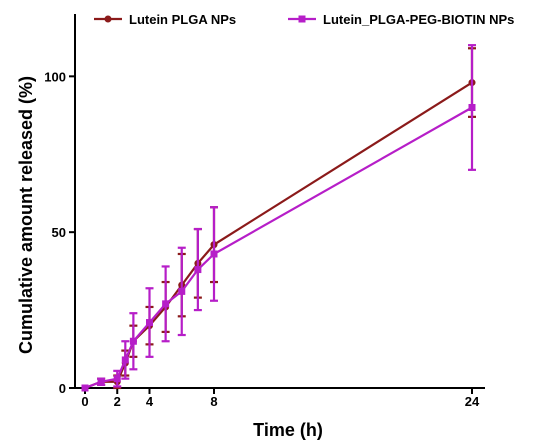 The height and width of the screenshot is (447, 550). I want to click on legend-item-2: Lutein_PLGA-PEG-BIOTIN NPs, so click(401, 19).